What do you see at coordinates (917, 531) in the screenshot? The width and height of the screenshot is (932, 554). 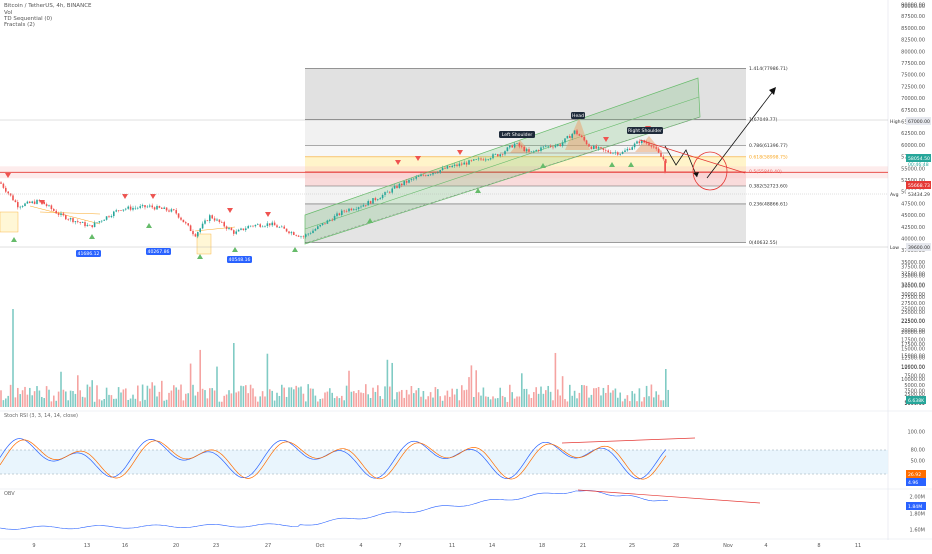 I see `obv-axis-tick: 1.60M` at bounding box center [917, 531].